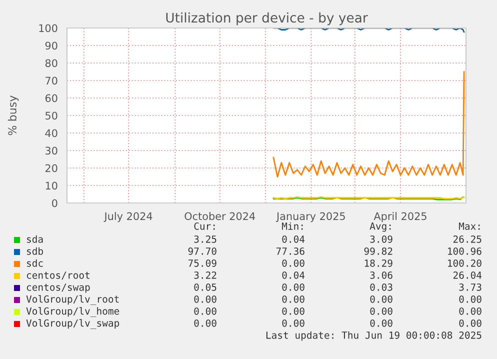 This screenshot has width=497, height=359. I want to click on legend-label: sda, so click(35, 239).